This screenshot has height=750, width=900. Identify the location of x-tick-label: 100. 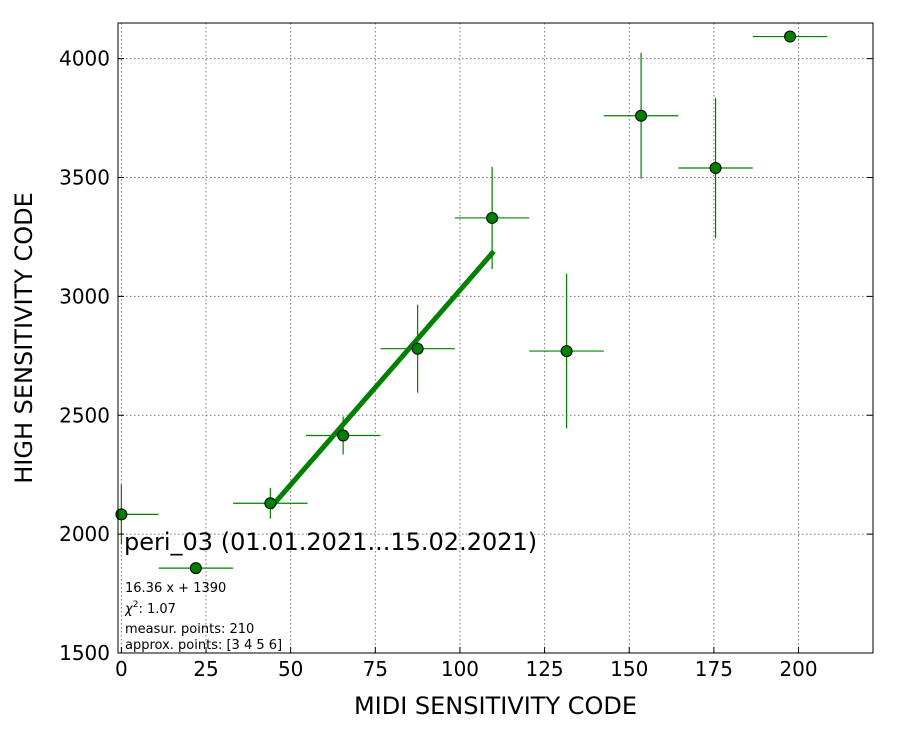
(460, 669).